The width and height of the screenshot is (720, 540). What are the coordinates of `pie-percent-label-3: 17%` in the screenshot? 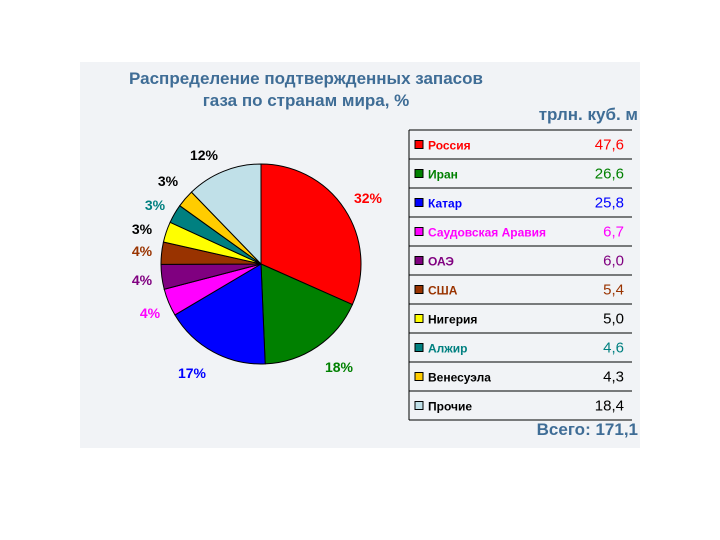 It's located at (192, 373).